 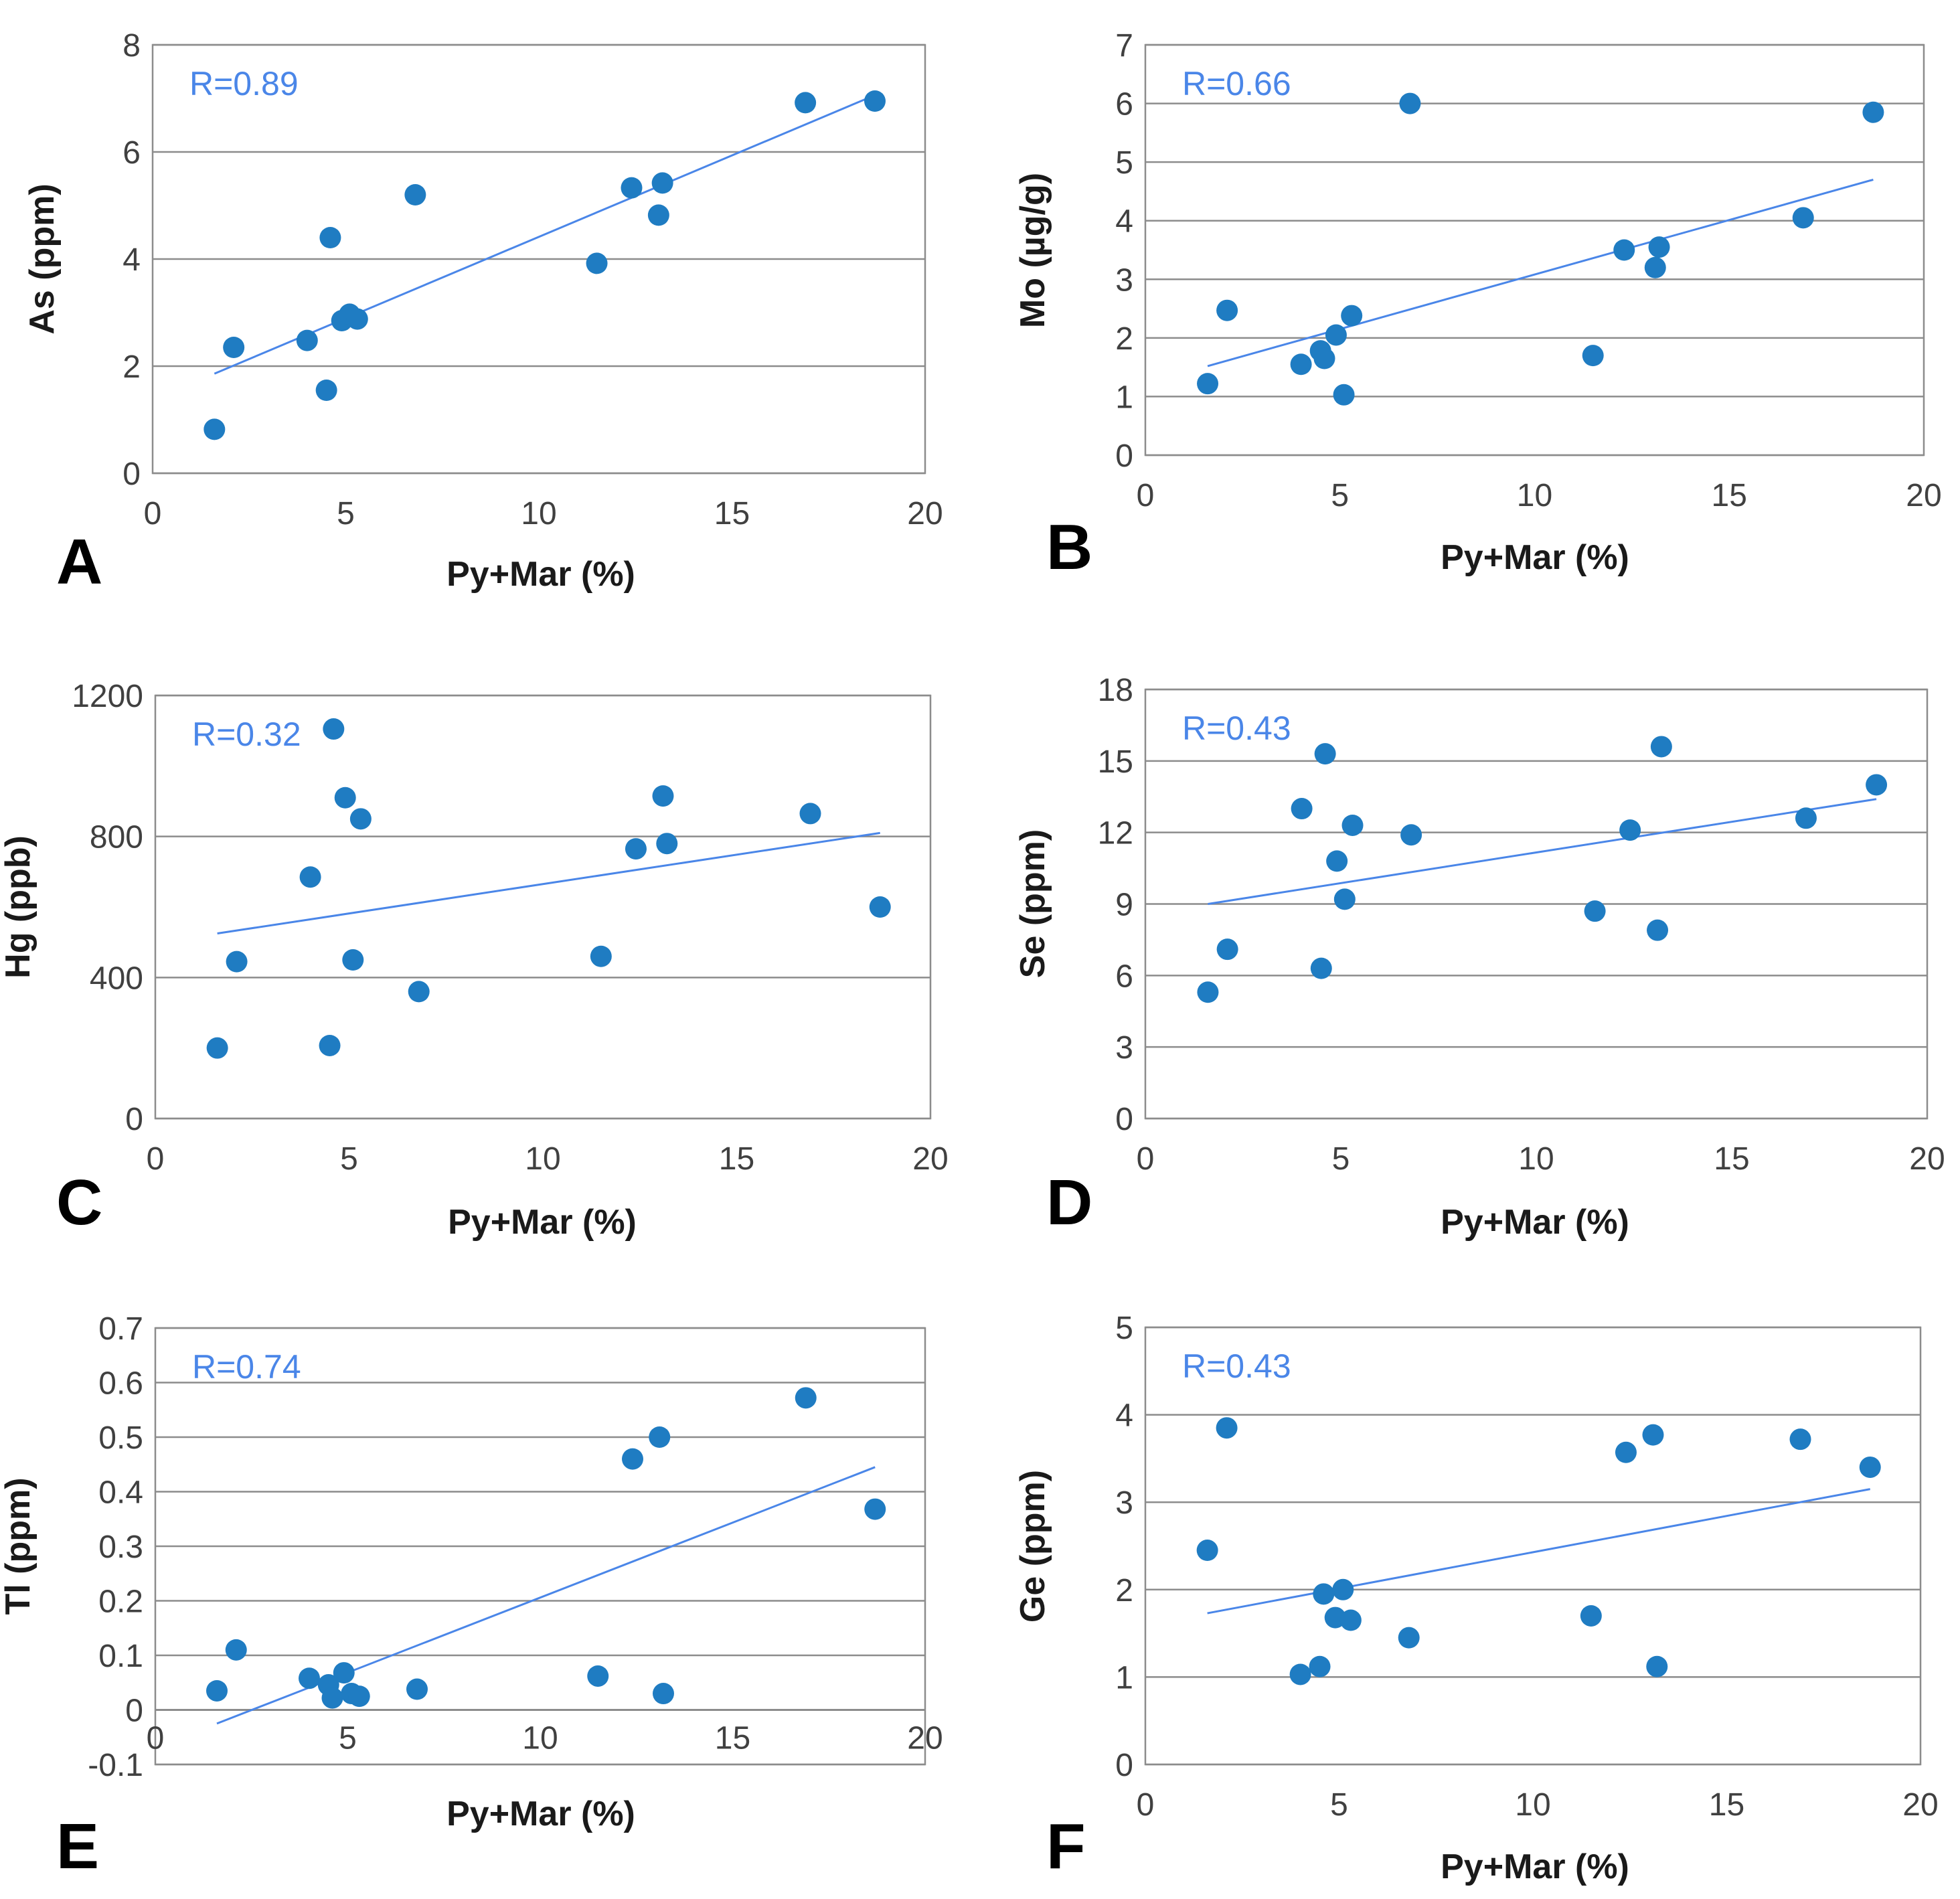 What do you see at coordinates (120, 1329) in the screenshot?
I see `y-tick-label: 0.7` at bounding box center [120, 1329].